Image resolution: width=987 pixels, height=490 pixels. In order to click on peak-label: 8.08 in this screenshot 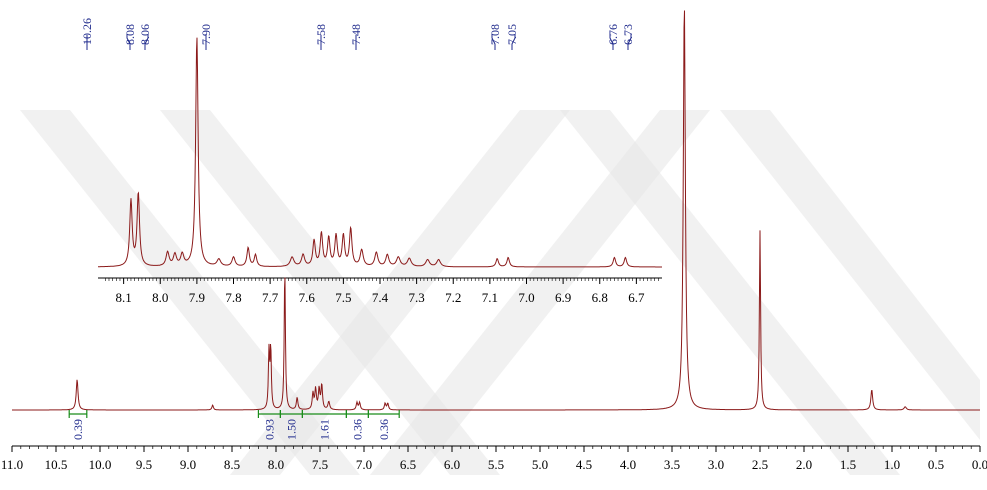, I will do `click(130, 34)`.